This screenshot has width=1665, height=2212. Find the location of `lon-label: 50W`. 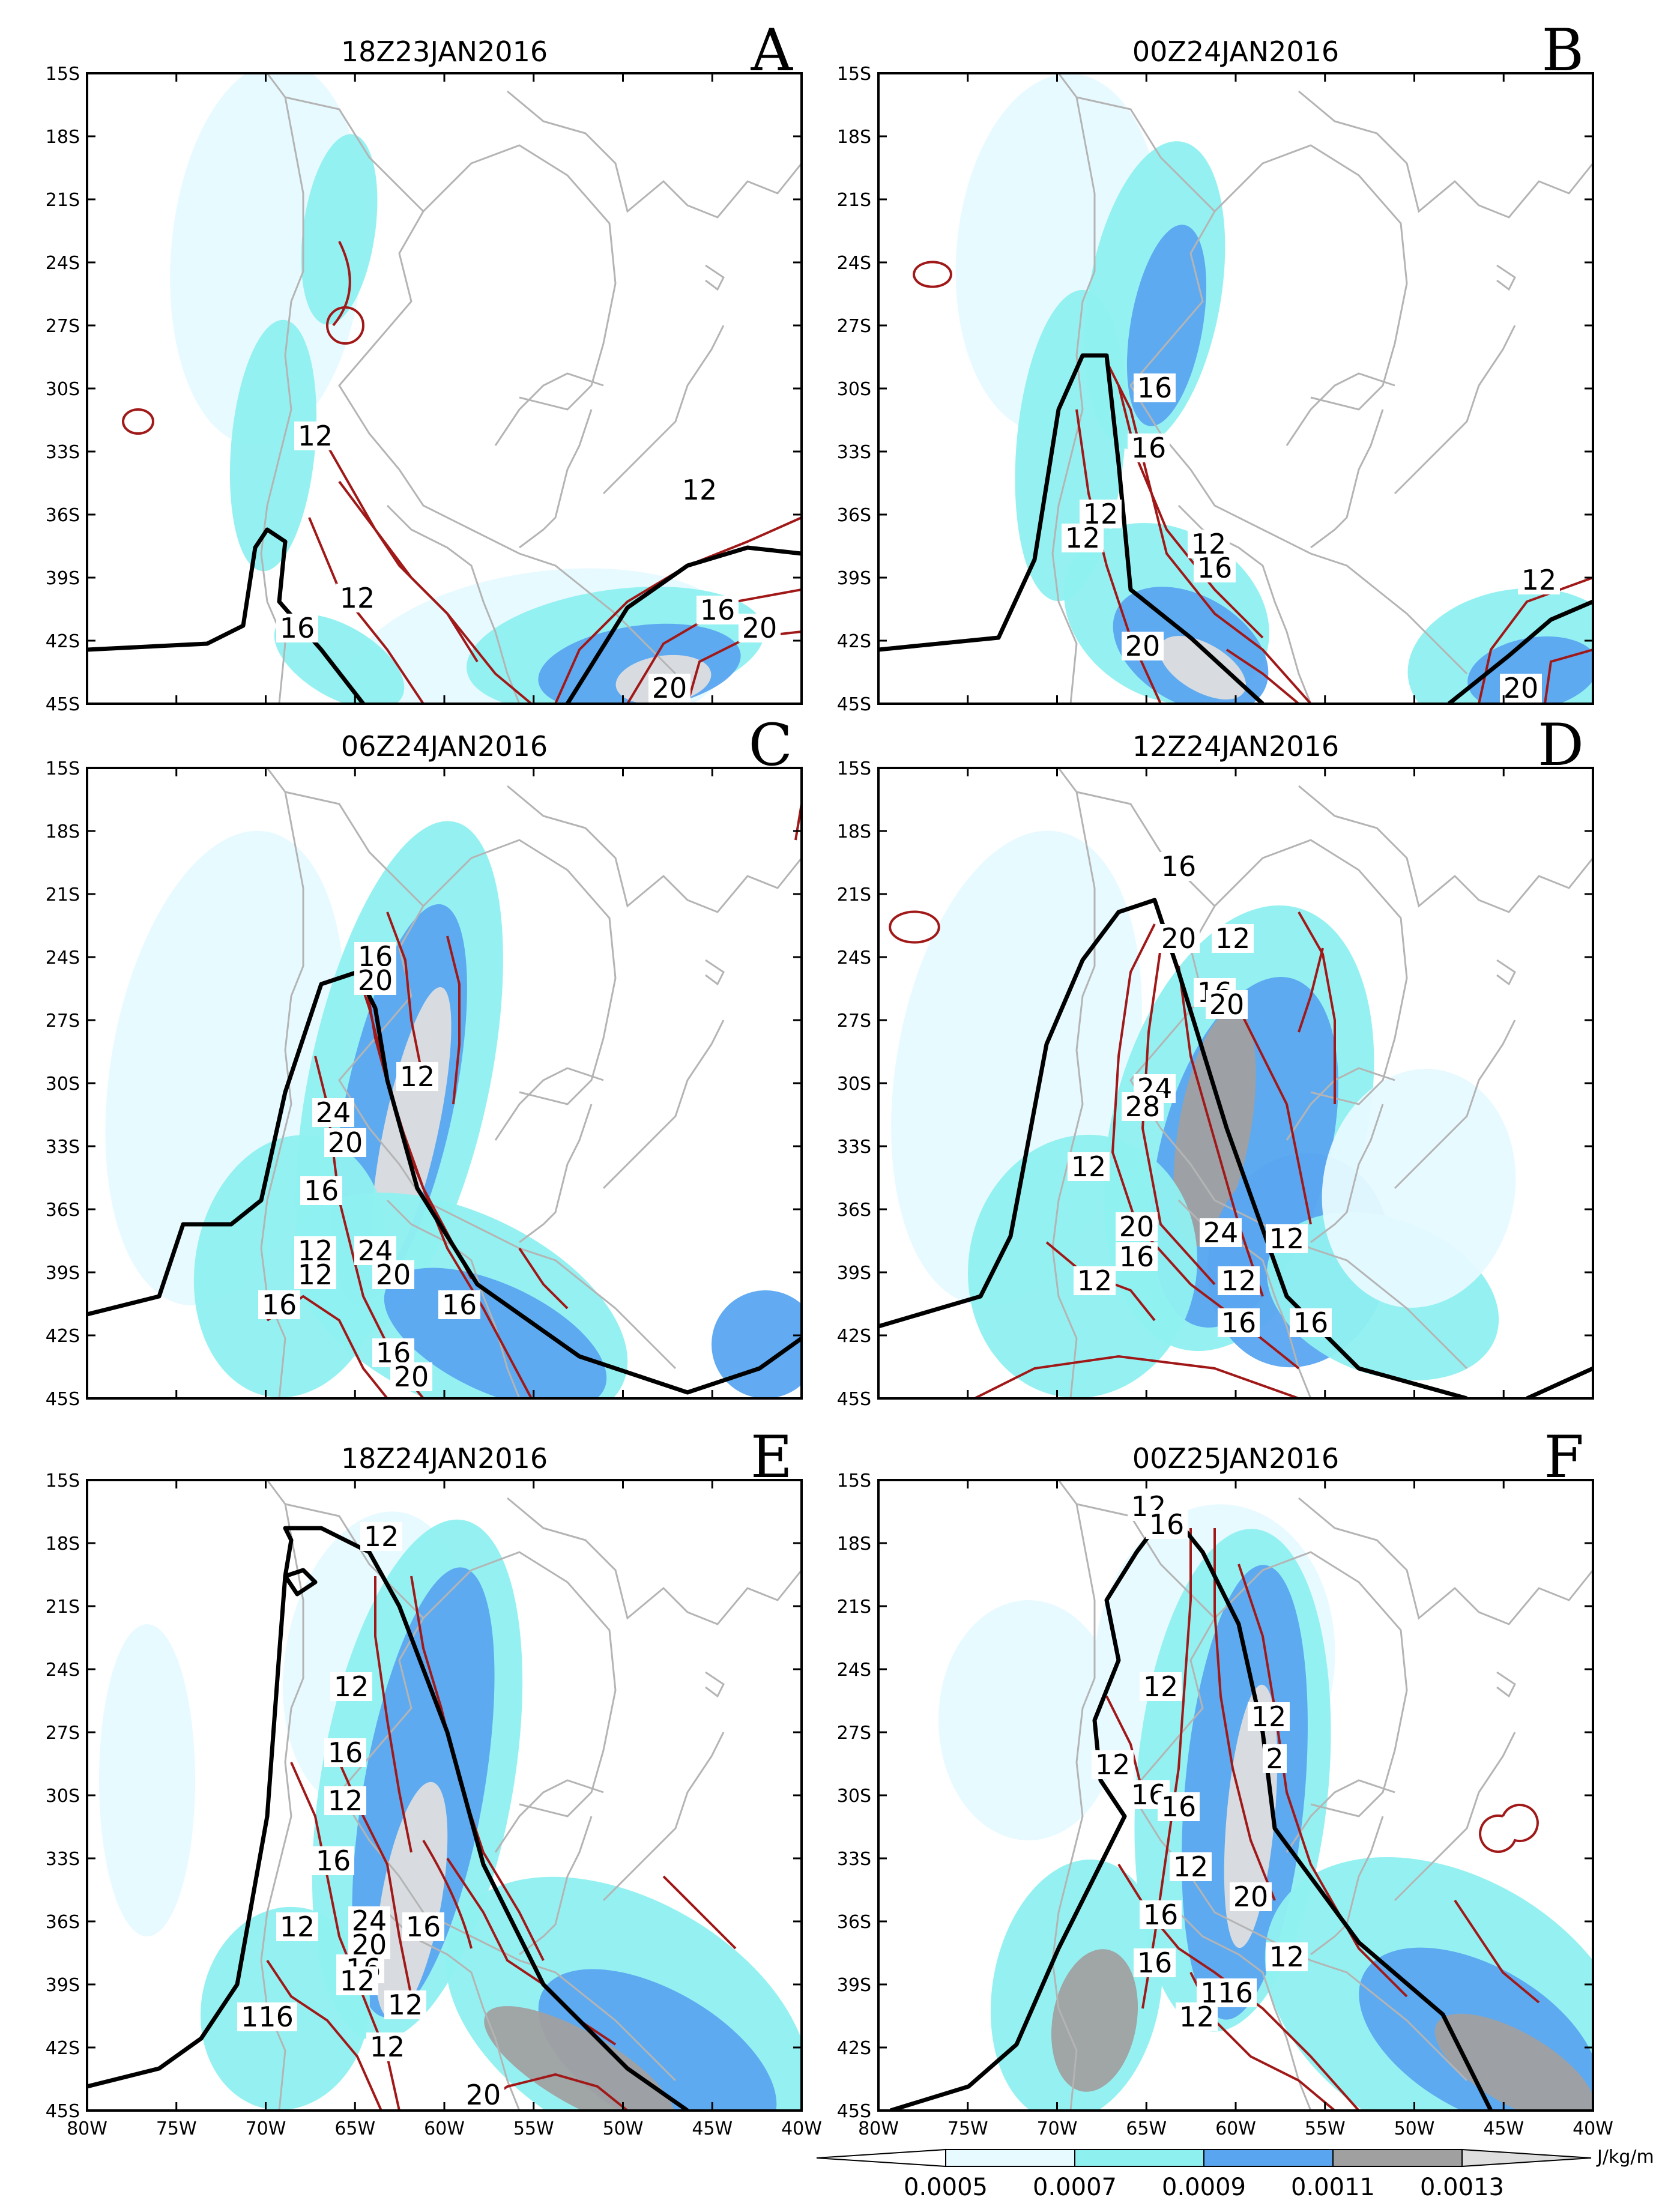

lon-label: 50W is located at coordinates (623, 2128).